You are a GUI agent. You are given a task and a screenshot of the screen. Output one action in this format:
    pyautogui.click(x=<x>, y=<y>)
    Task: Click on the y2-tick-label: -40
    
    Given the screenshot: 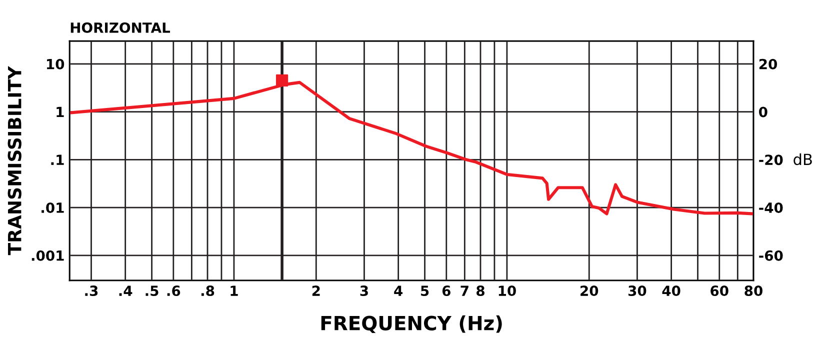 What is the action you would take?
    pyautogui.click(x=771, y=207)
    